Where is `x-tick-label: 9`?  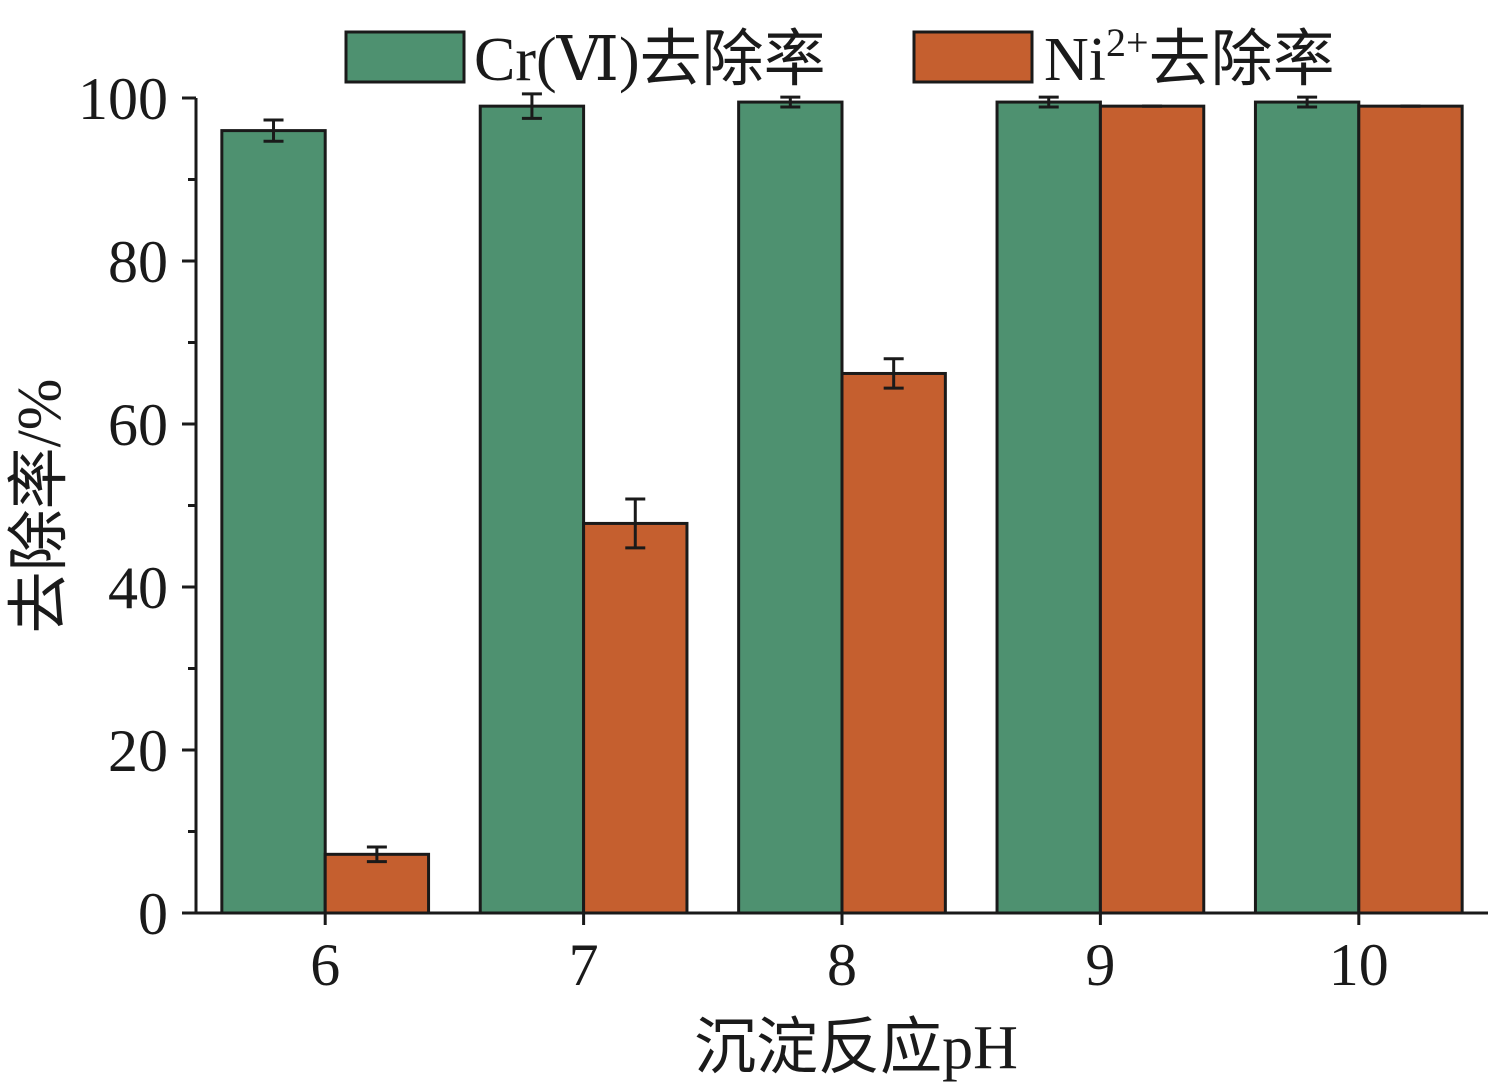 x-tick-label: 9 is located at coordinates (1100, 965).